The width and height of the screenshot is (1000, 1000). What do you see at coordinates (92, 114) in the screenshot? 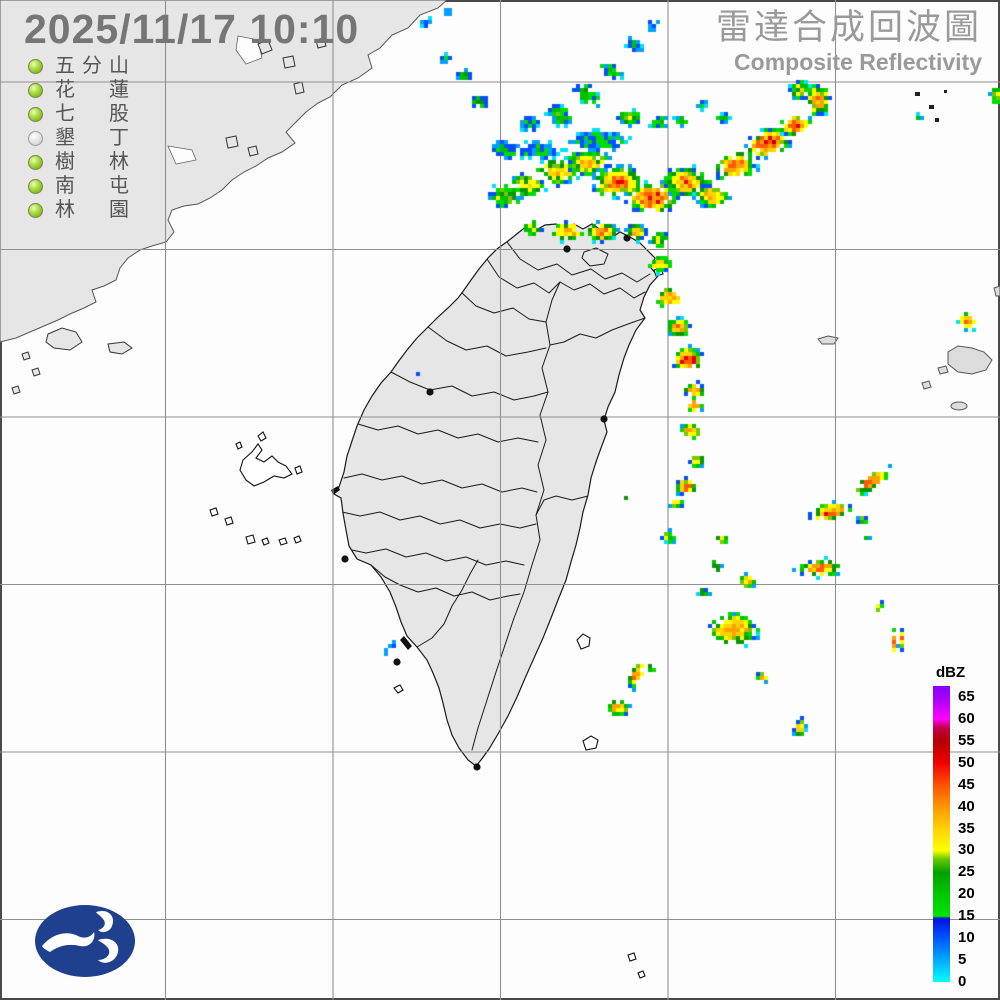
I see `station-name: 七股` at bounding box center [92, 114].